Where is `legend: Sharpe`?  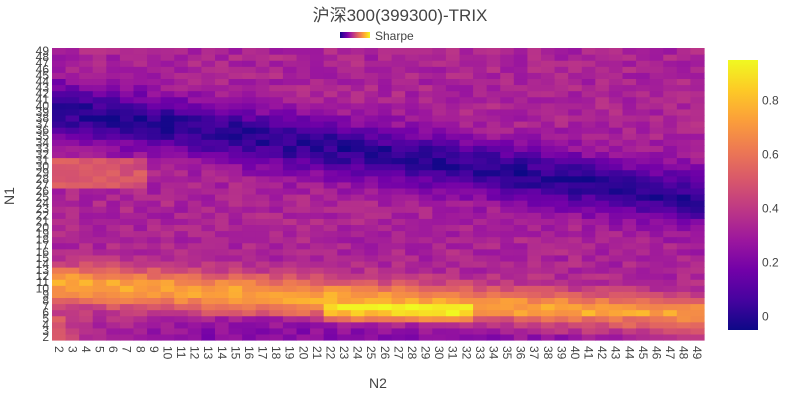
legend: Sharpe is located at coordinates (377, 36).